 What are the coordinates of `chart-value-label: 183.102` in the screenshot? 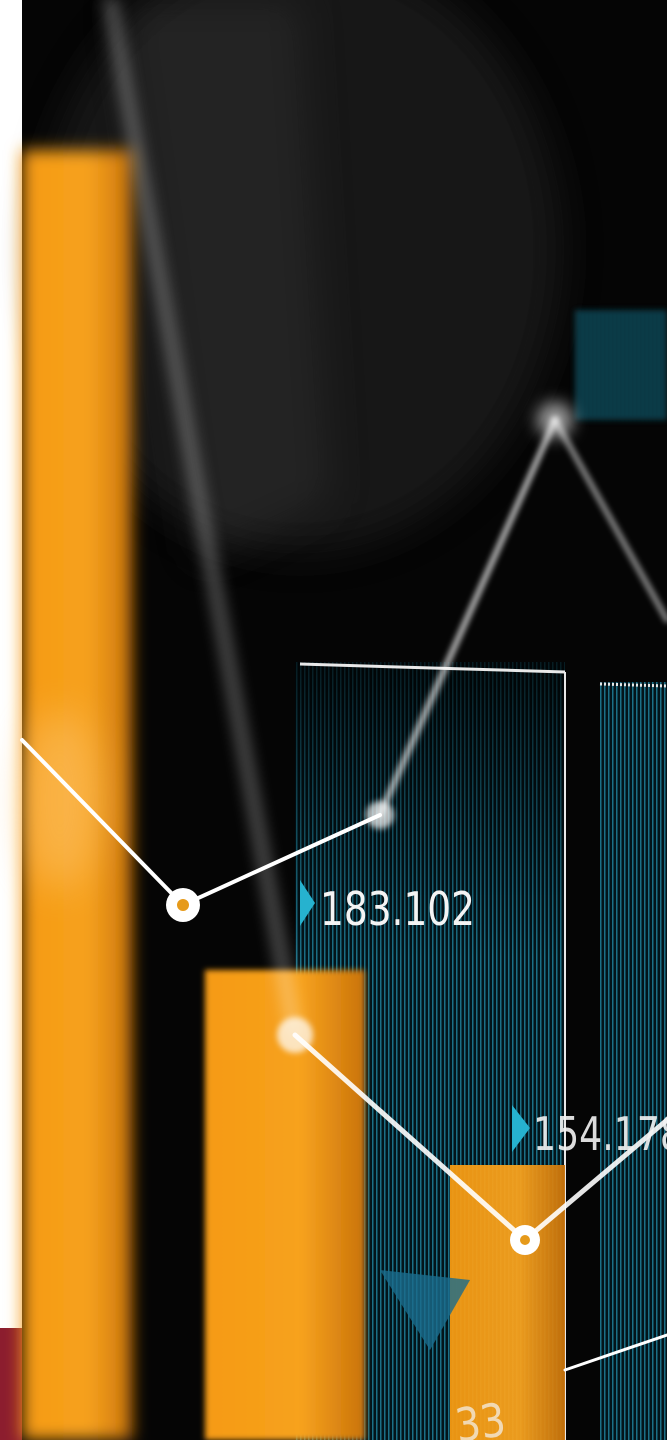 It's located at (397, 909).